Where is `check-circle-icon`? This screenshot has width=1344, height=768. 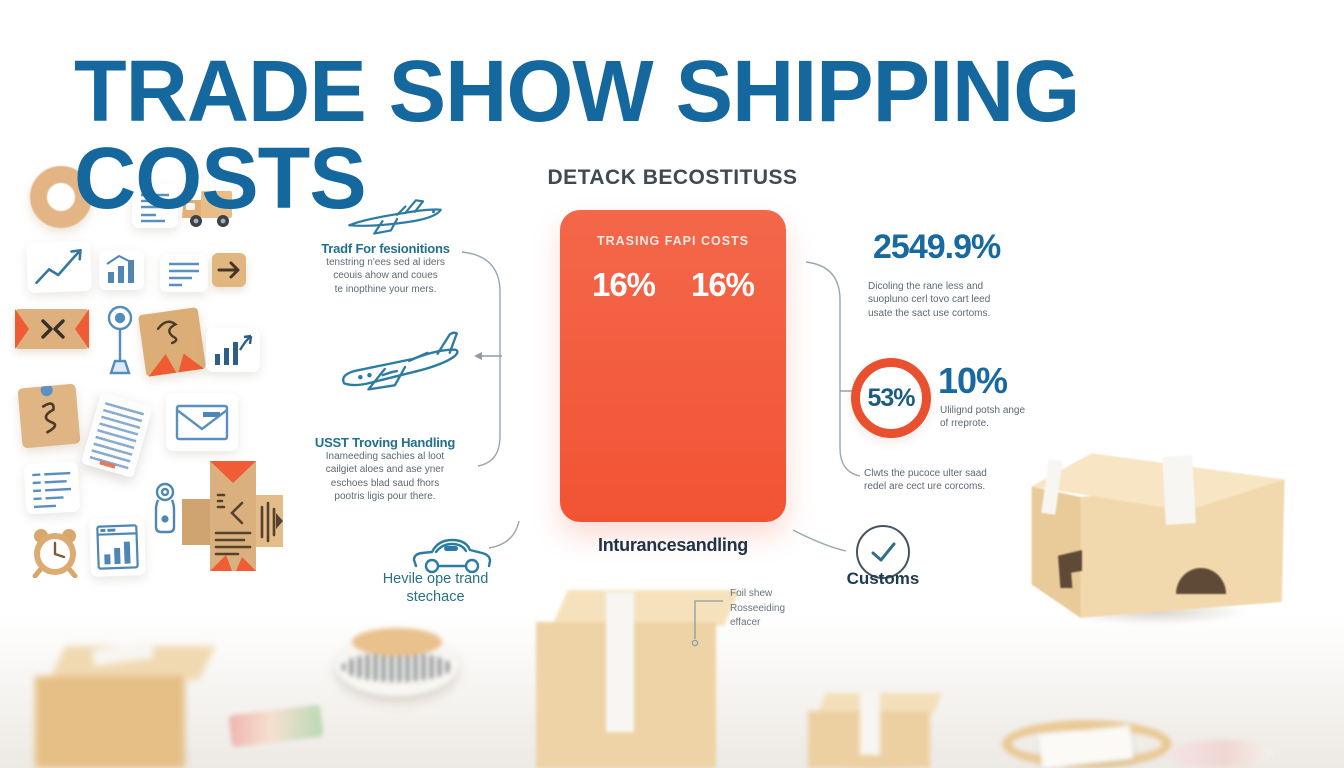 check-circle-icon is located at coordinates (883, 552).